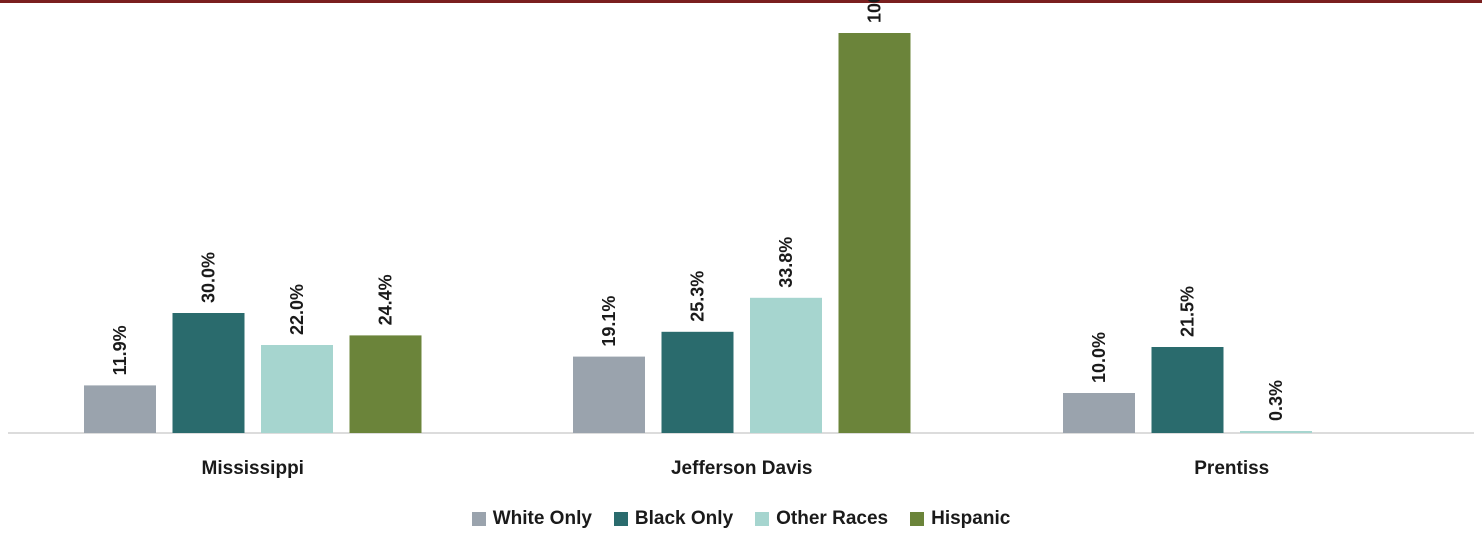 This screenshot has width=1482, height=534. What do you see at coordinates (1099, 413) in the screenshot?
I see `bar-white-only-prentiss` at bounding box center [1099, 413].